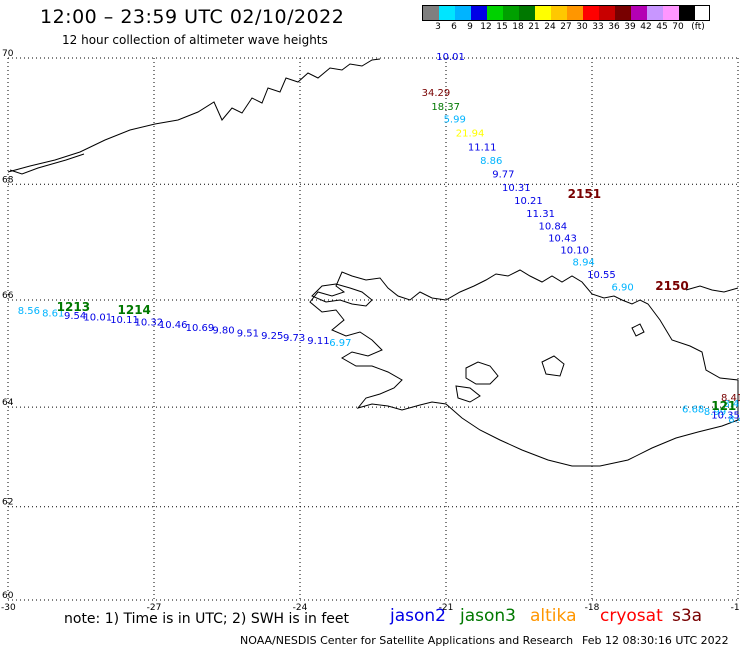 Image resolution: width=740 pixels, height=650 pixels. Describe the element at coordinates (550, 27) in the screenshot. I see `legend-tick-label: 24` at that location.